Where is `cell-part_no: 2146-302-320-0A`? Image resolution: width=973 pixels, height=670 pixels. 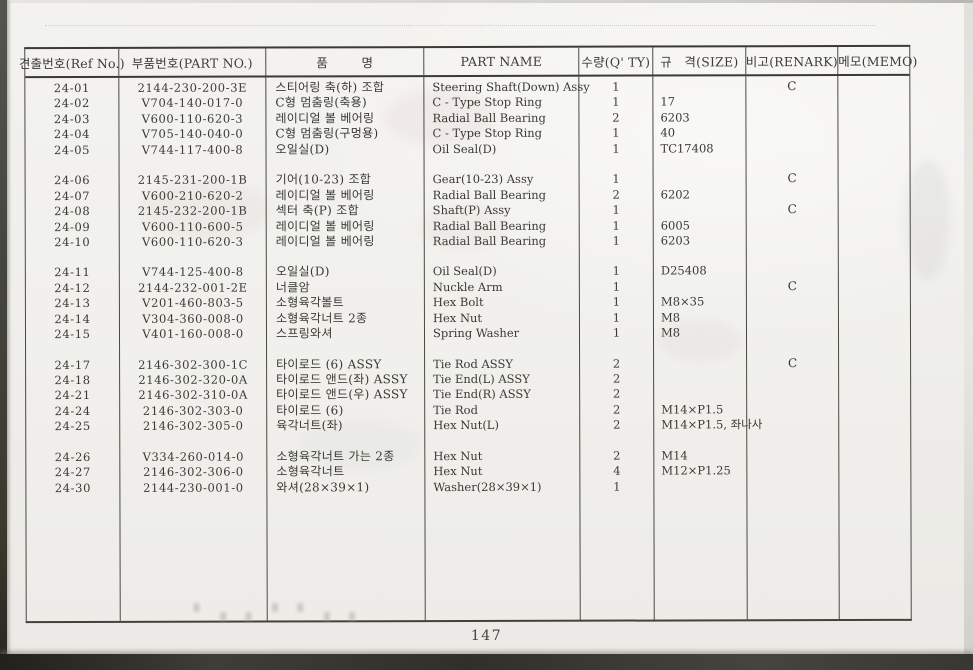
cell-part_no: 2146-302-320-0A is located at coordinates (193, 379).